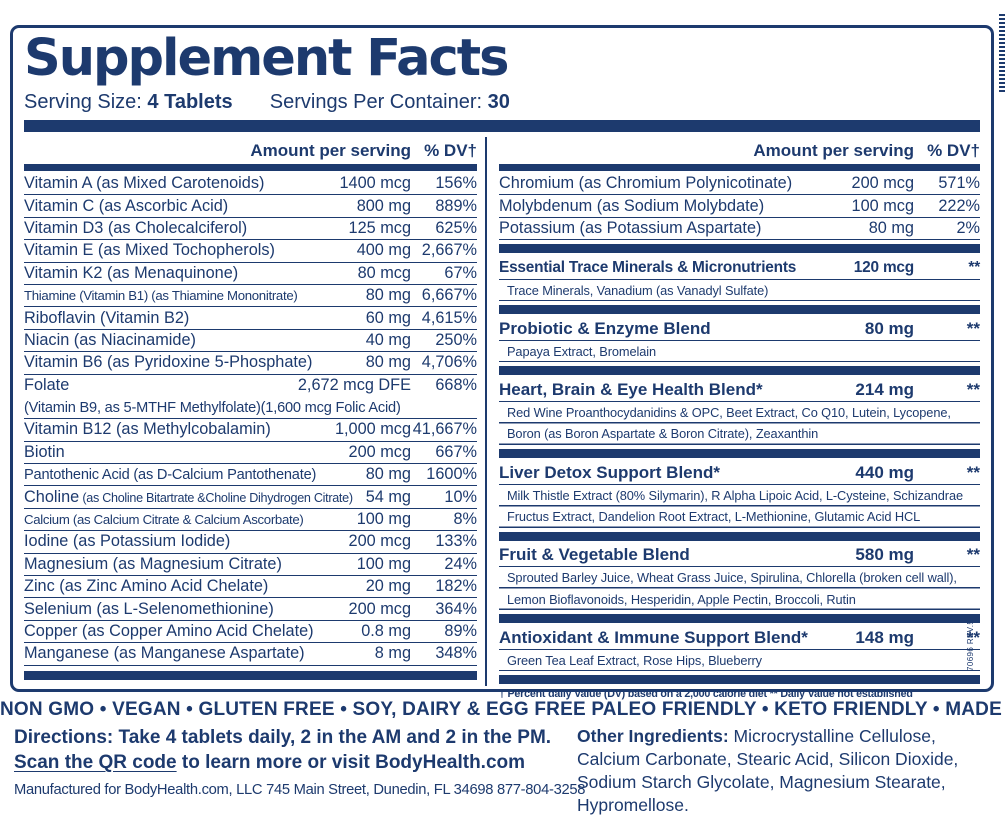 The height and width of the screenshot is (817, 1006). Describe the element at coordinates (498, 102) in the screenshot. I see `servings-per-container-value: 30` at that location.